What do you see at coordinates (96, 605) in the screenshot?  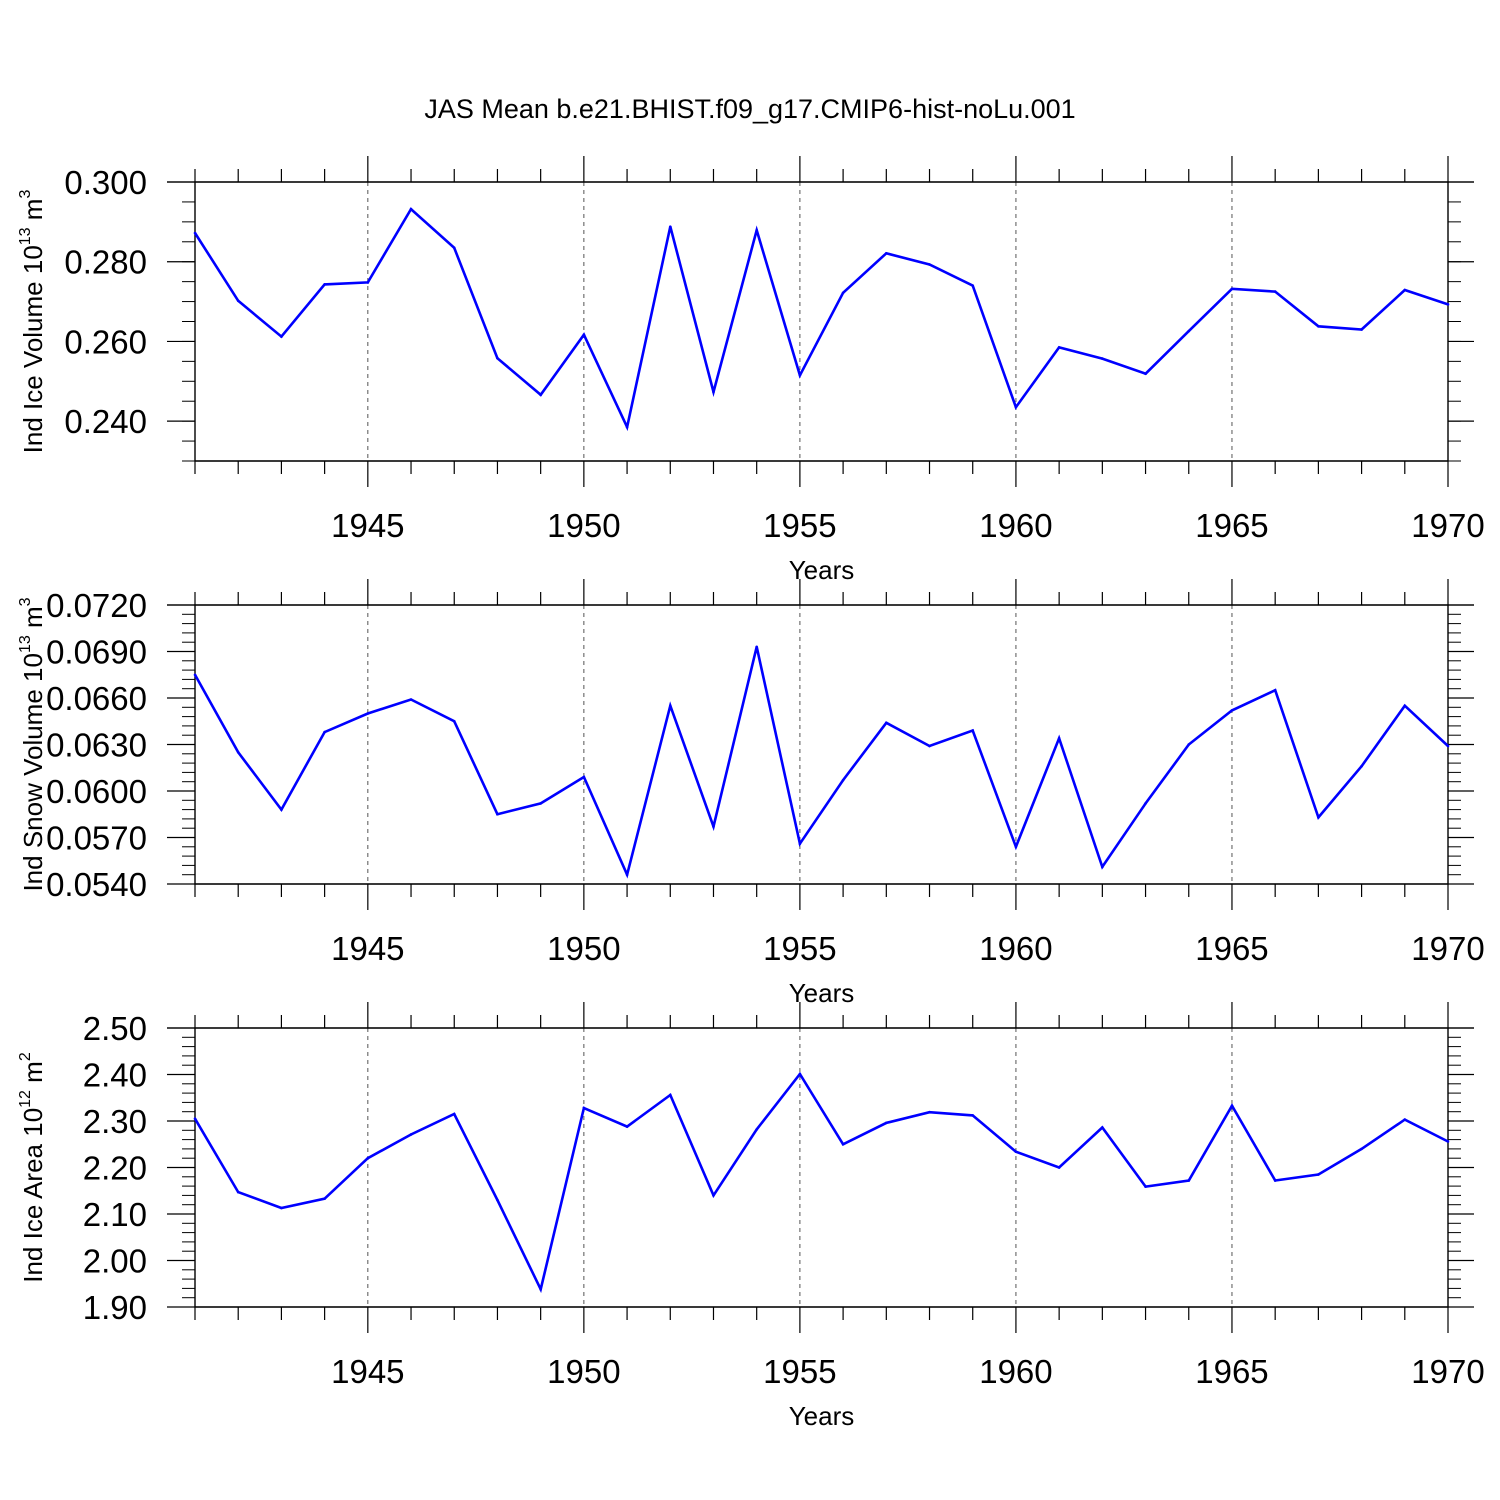 I see `y-tick-label: 0.0720` at bounding box center [96, 605].